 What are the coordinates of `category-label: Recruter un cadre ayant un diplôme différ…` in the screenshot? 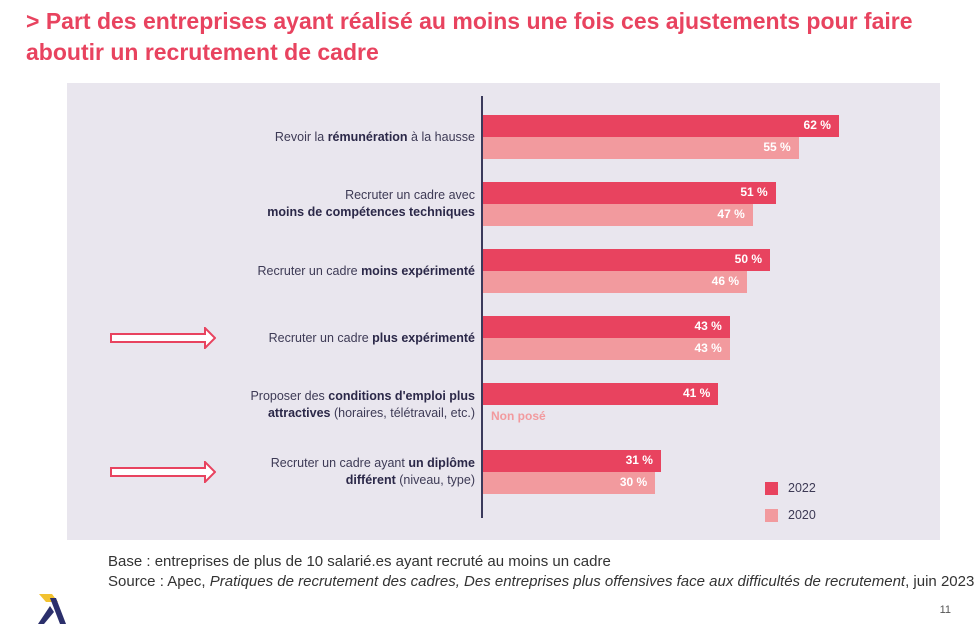 It's located at (372, 471).